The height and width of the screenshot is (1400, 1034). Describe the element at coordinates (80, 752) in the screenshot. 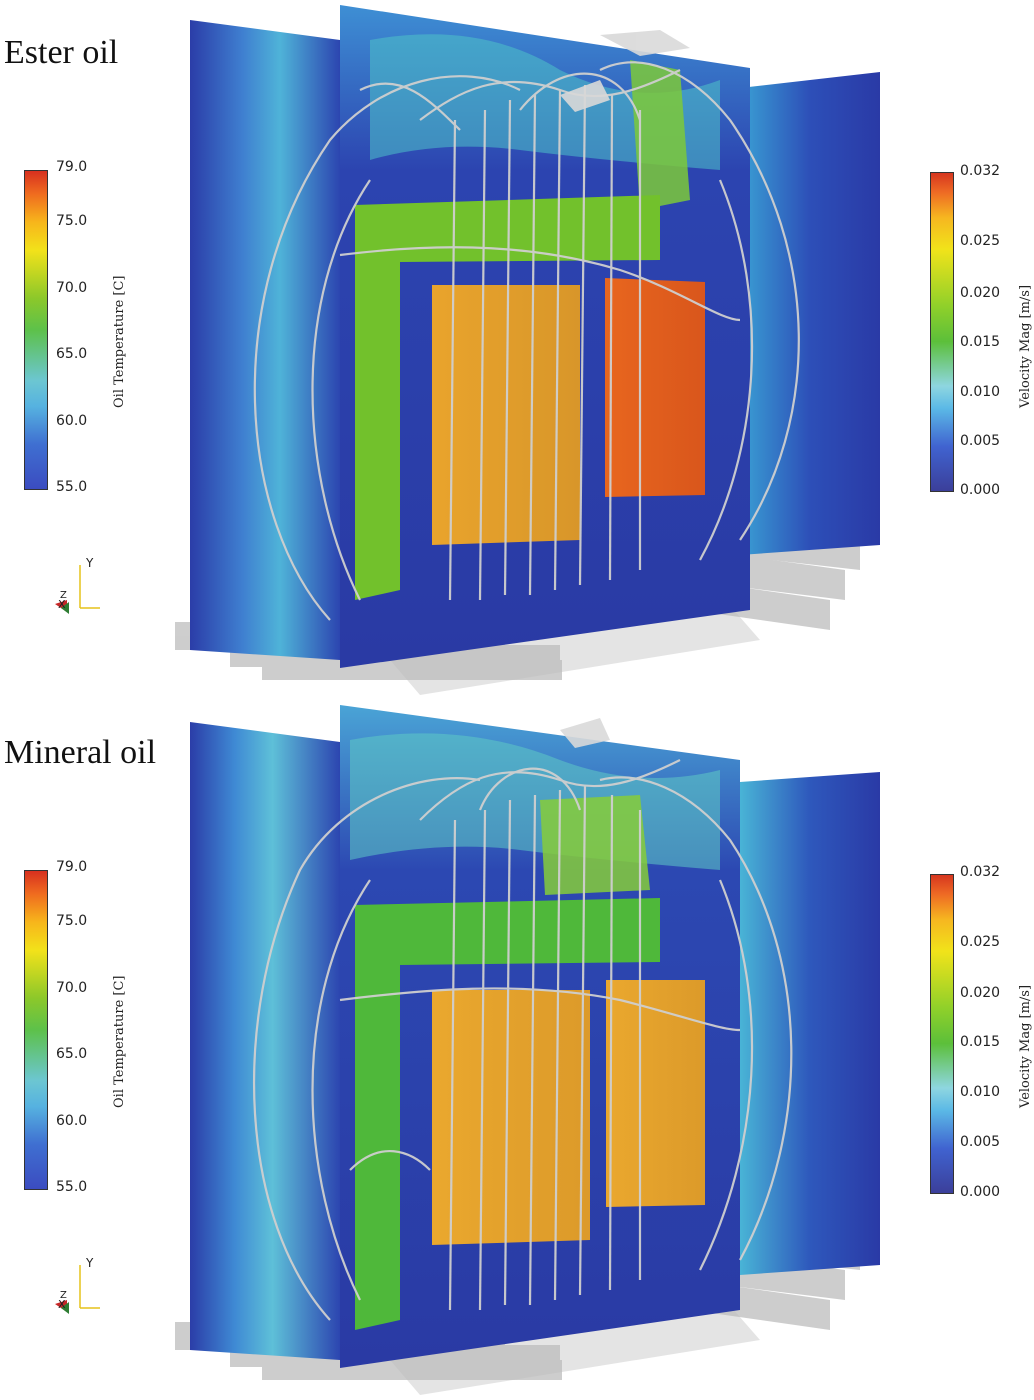

I see `panel-title: Mineral oil` at that location.